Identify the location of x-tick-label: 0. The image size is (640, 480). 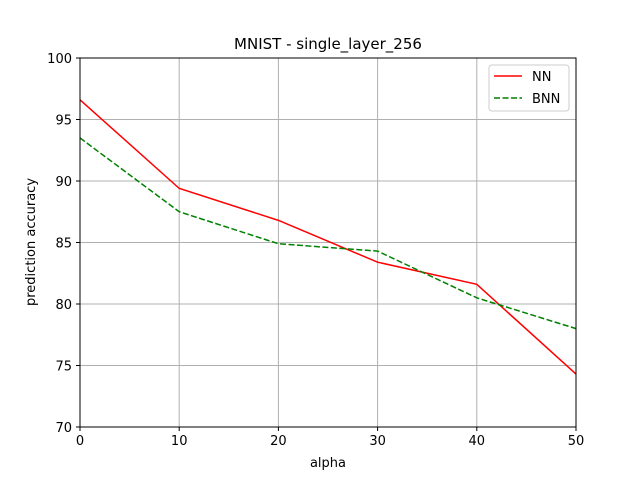
(80, 441).